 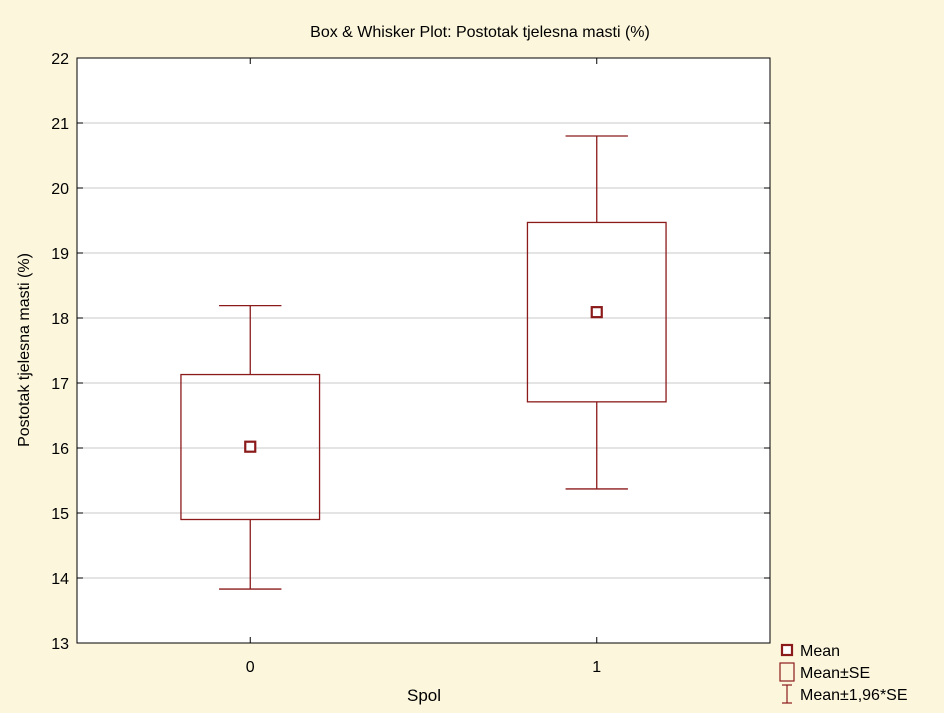 What do you see at coordinates (787, 672) in the screenshot?
I see `legend-se-swatch` at bounding box center [787, 672].